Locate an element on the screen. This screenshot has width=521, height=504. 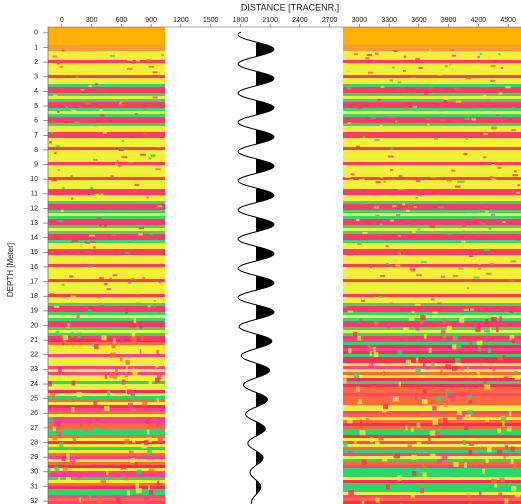
y-tick-label: 18 is located at coordinates (34, 296).